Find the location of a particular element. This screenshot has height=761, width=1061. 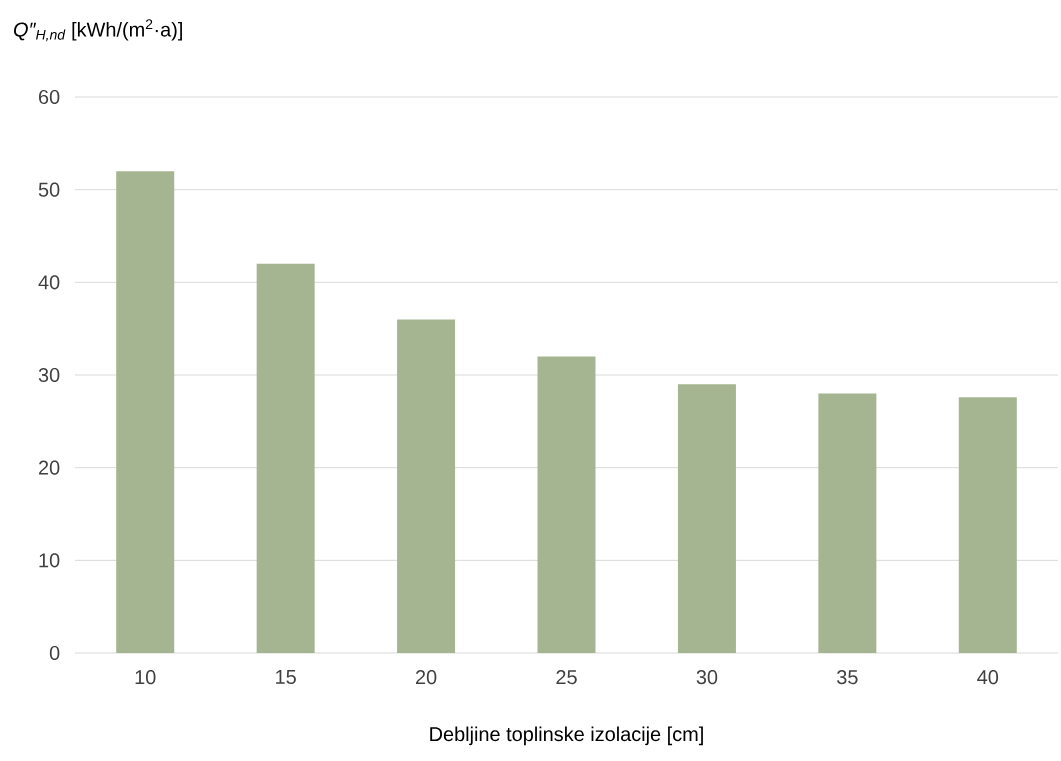

x-tick-label: 15 is located at coordinates (286, 677).